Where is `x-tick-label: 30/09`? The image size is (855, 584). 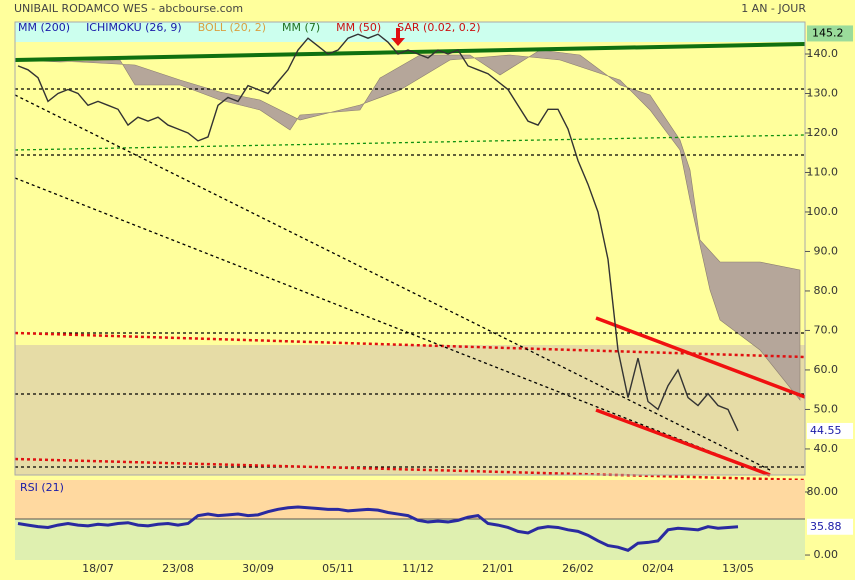
x-tick-label: 30/09 is located at coordinates (258, 568).